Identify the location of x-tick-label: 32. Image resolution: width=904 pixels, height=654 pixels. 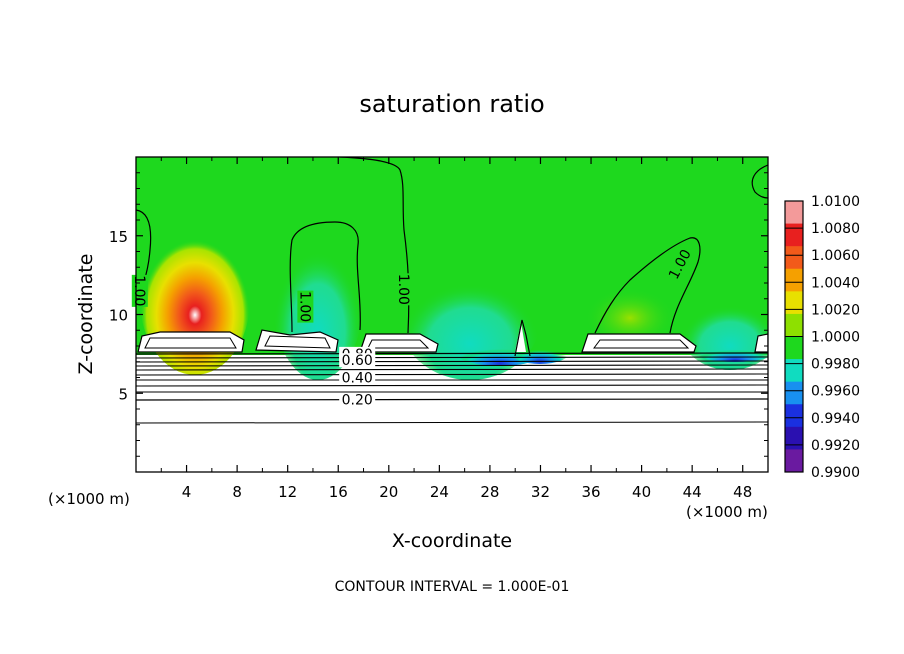
(540, 492).